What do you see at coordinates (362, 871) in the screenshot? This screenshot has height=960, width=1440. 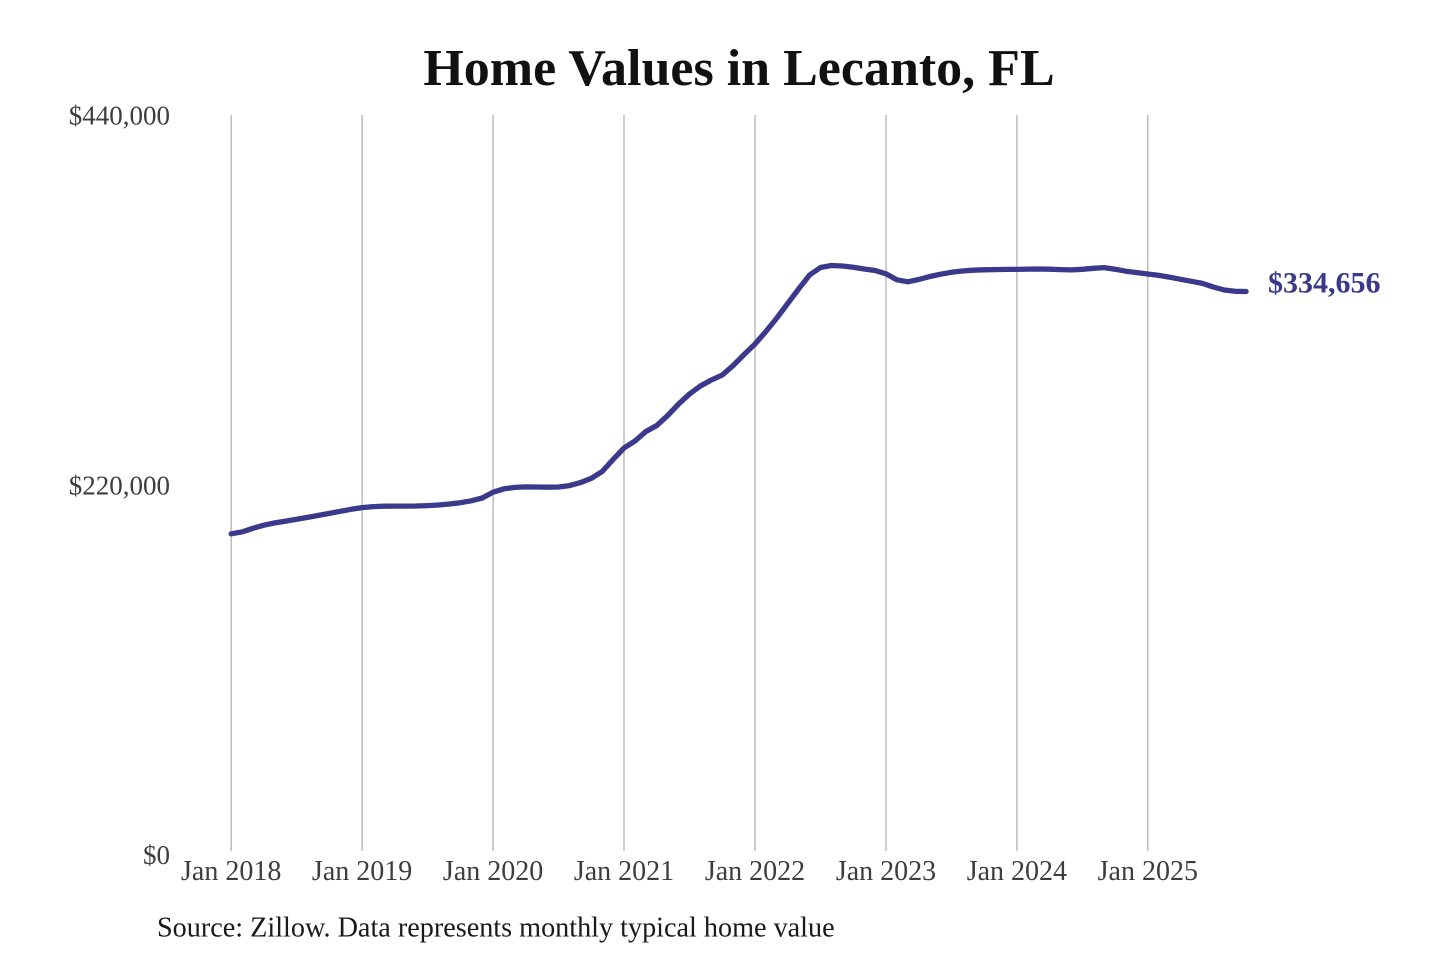 I see `svg-text: Jan 2019` at bounding box center [362, 871].